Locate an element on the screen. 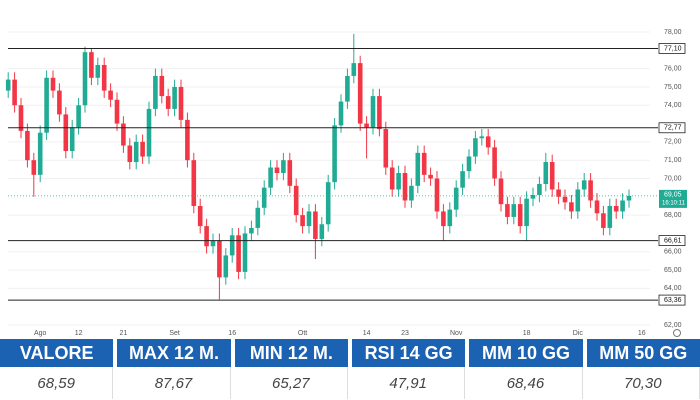 The width and height of the screenshot is (700, 400). header-cell: MIN 12 M. is located at coordinates (291, 353).